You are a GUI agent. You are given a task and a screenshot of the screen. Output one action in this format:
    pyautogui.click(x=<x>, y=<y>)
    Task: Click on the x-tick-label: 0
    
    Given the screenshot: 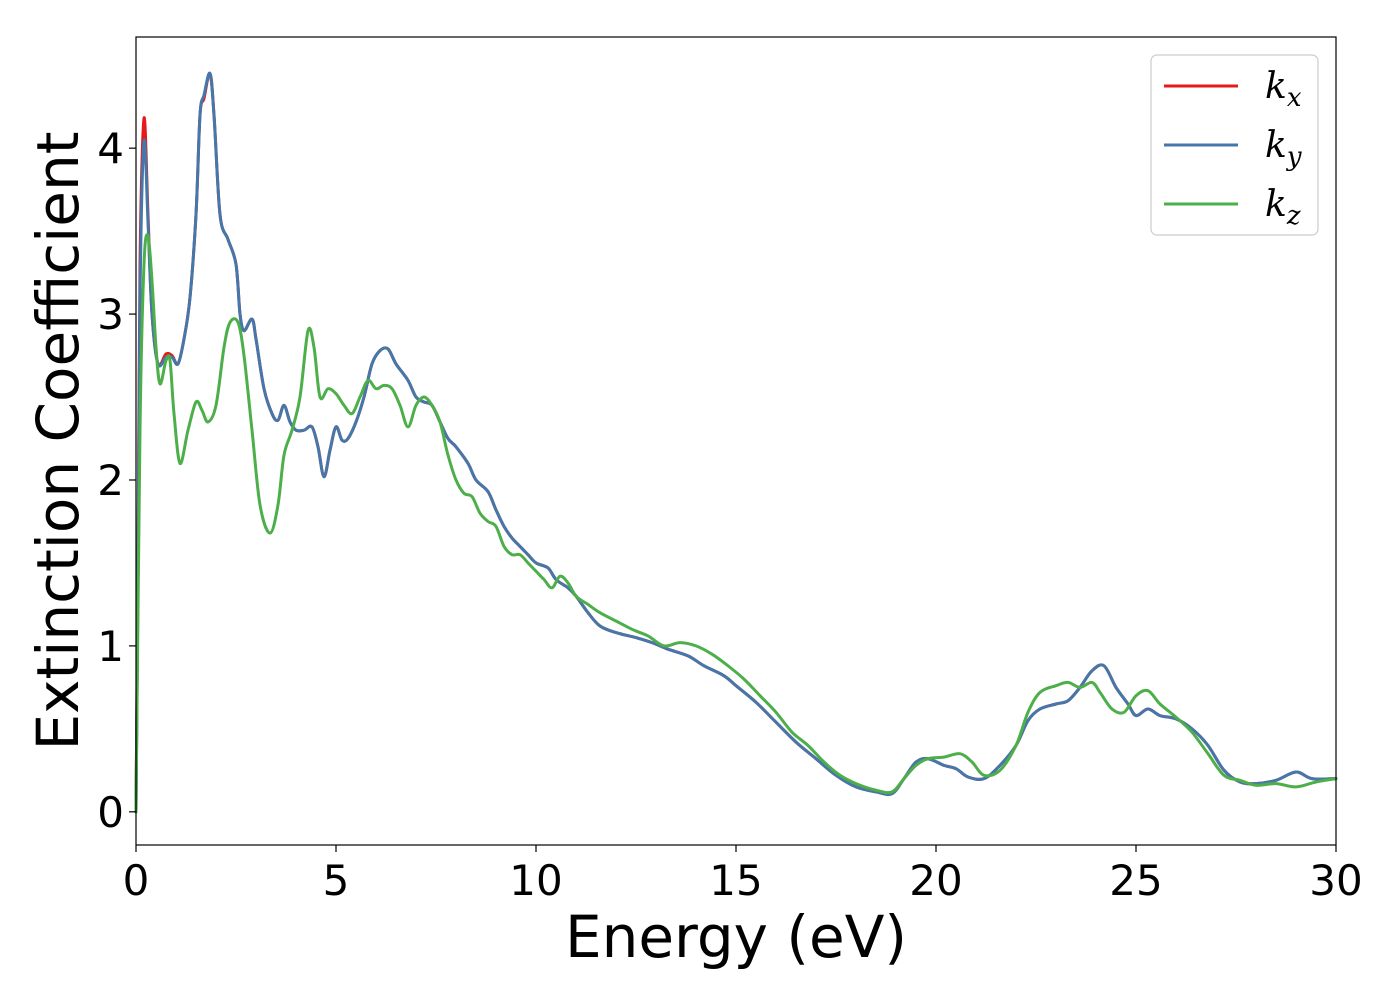 What is the action you would take?
    pyautogui.click(x=136, y=880)
    